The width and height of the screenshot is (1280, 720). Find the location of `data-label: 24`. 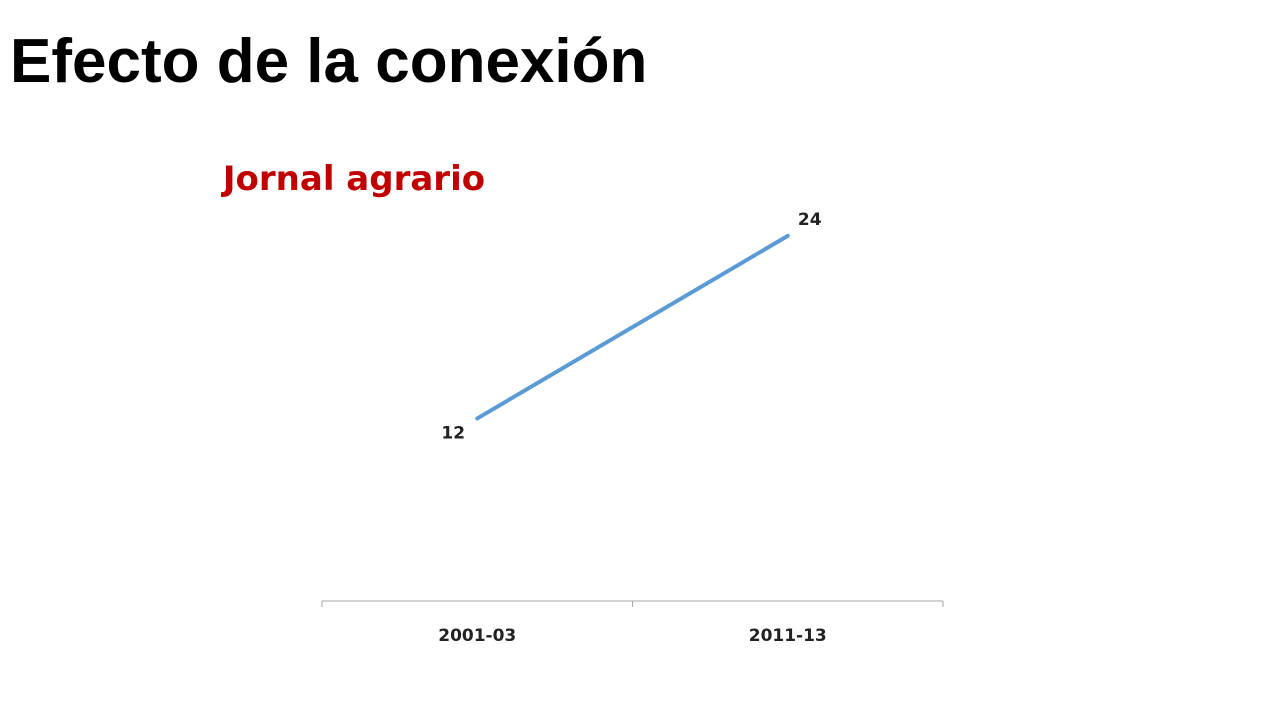

data-label: 24 is located at coordinates (810, 220).